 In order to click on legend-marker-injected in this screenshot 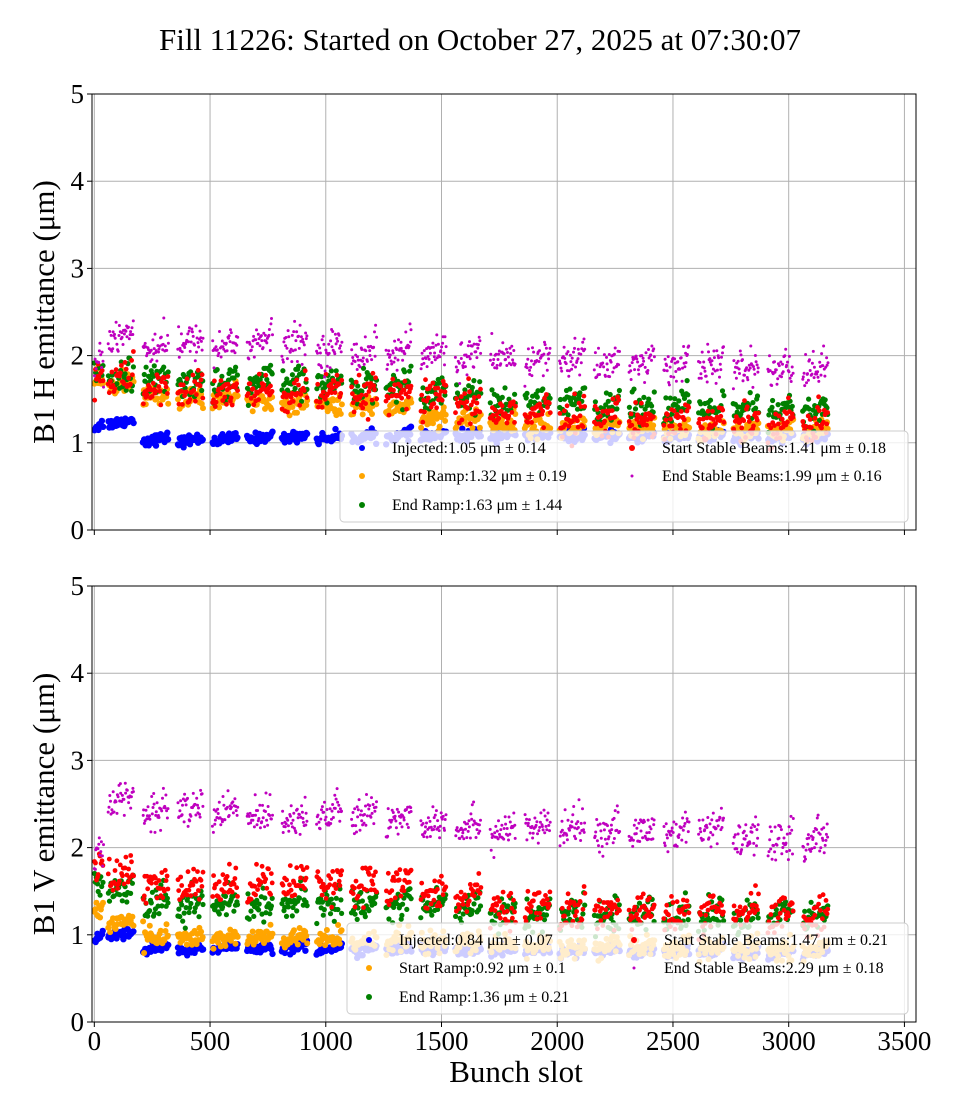, I will do `click(362, 448)`.